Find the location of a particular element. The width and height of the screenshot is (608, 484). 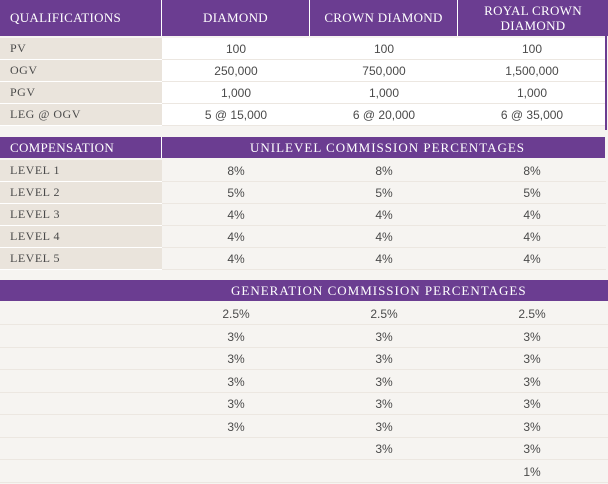

qualification-label: PGV is located at coordinates (81, 93).